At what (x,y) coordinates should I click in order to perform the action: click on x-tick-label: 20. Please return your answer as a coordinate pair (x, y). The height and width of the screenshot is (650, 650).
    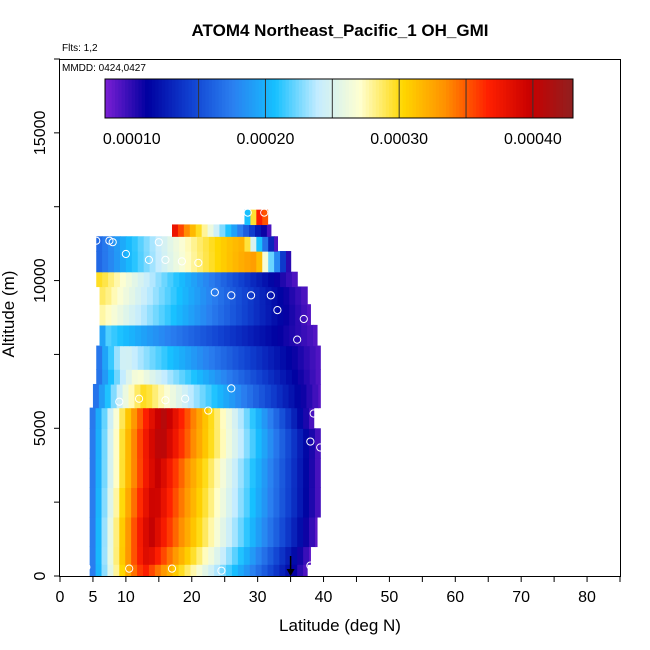
    Looking at the image, I should click on (192, 597).